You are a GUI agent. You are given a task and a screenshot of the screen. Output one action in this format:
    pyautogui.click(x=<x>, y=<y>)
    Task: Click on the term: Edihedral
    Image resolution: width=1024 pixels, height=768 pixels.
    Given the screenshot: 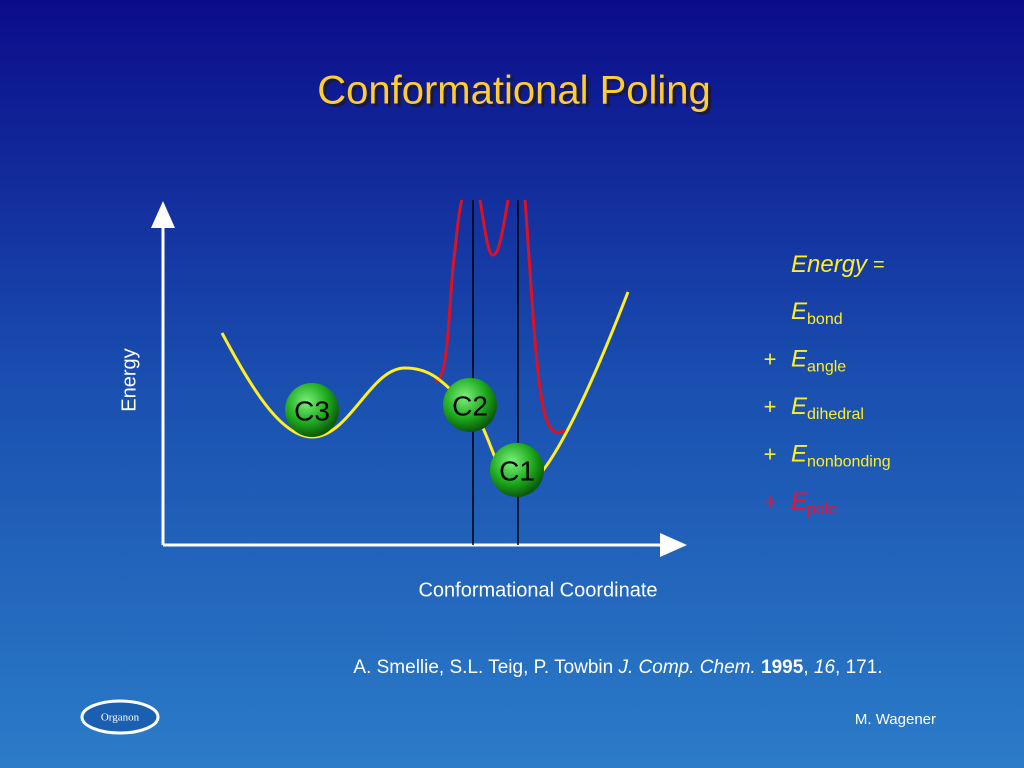 What is the action you would take?
    pyautogui.click(x=827, y=408)
    